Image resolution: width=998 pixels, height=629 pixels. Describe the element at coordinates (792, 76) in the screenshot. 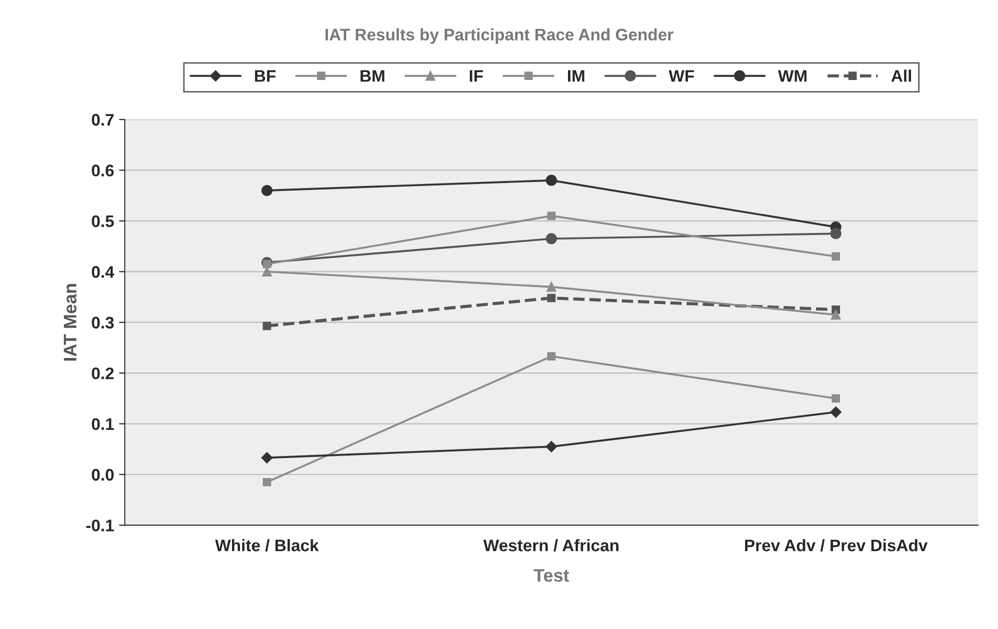

I see `legend-label: WM` at that location.